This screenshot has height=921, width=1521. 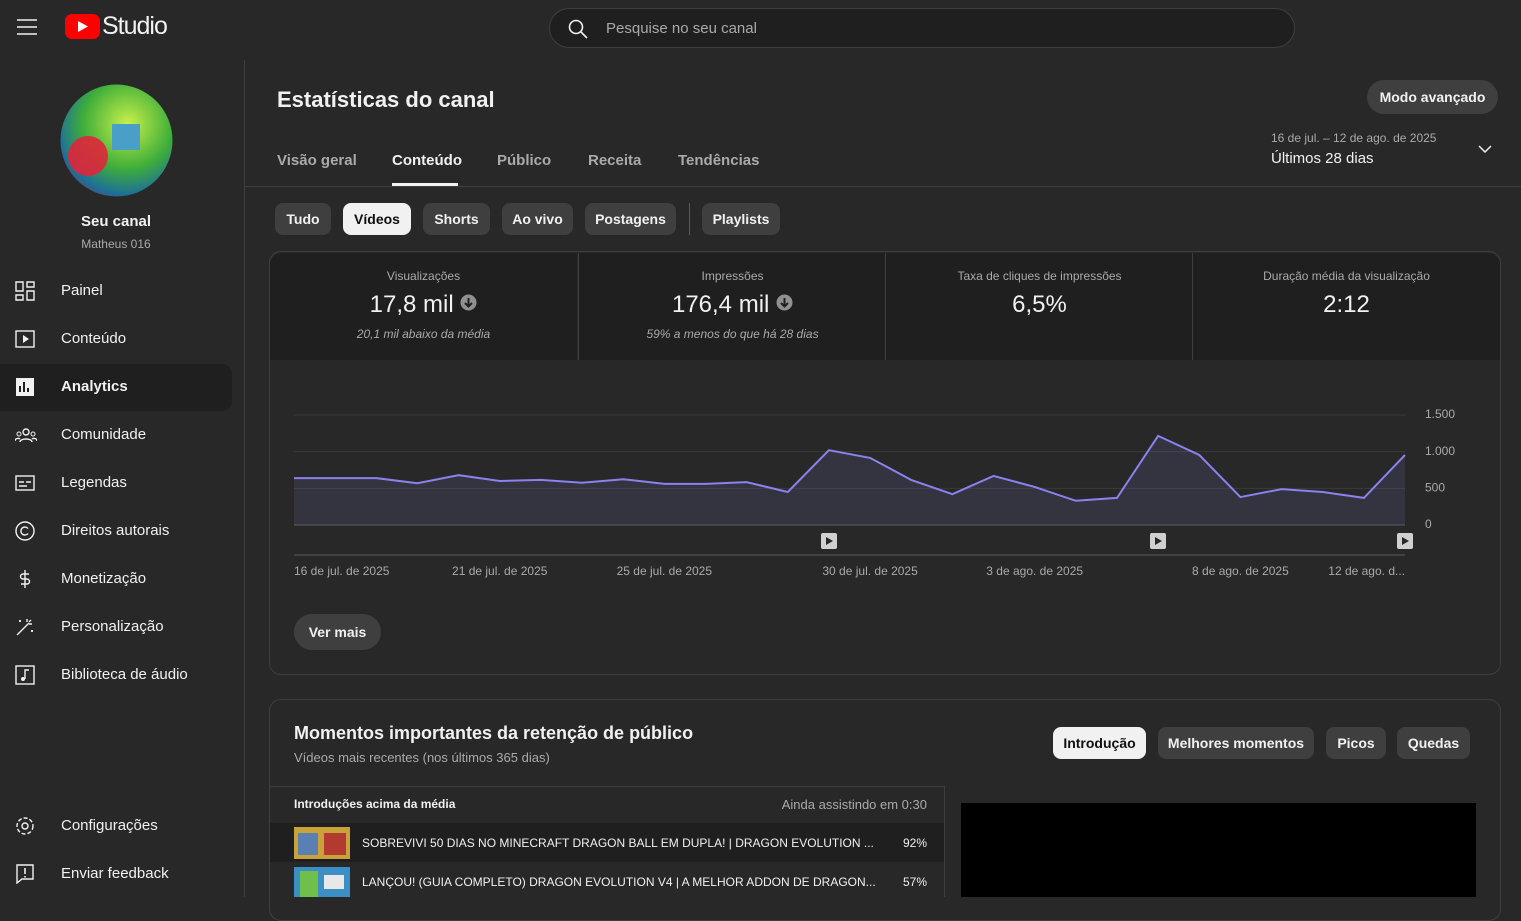 I want to click on down-icon, so click(x=468, y=302).